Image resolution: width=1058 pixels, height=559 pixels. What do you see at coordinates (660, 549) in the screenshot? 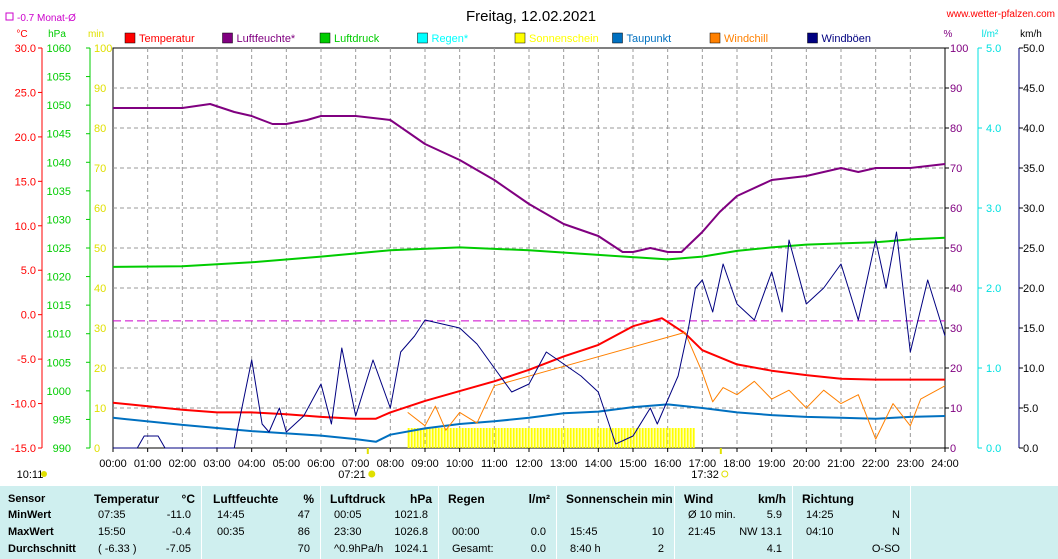
I see `stats-cell-value: 2` at bounding box center [660, 549].